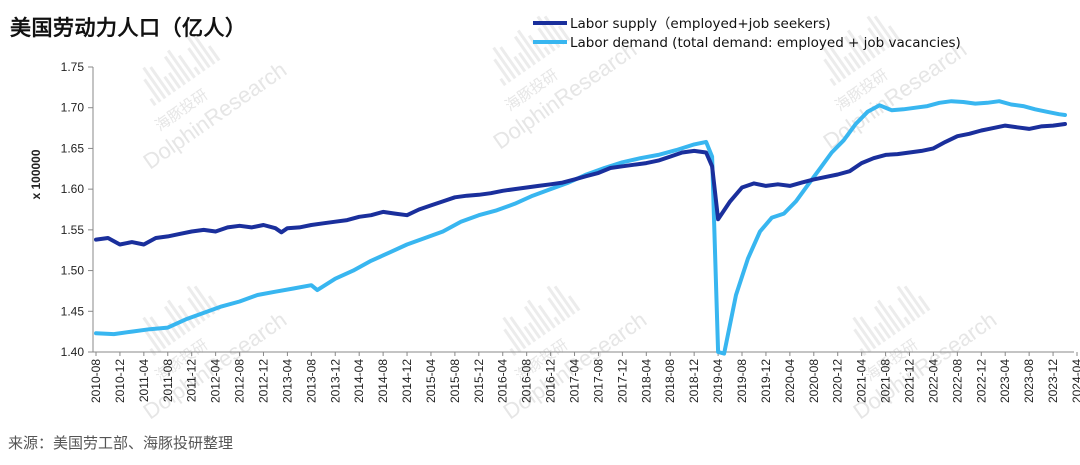  What do you see at coordinates (862, 381) in the screenshot?
I see `x-tick-label: 2021-04` at bounding box center [862, 381].